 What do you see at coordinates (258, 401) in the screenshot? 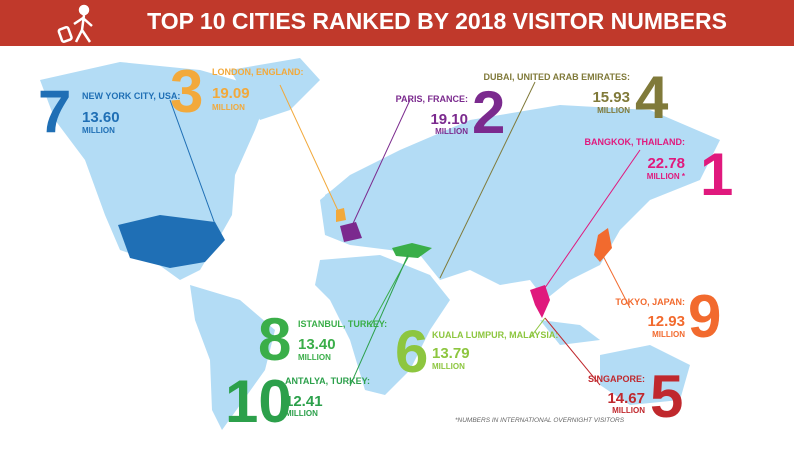
I see `rank-number: 10` at bounding box center [258, 401].